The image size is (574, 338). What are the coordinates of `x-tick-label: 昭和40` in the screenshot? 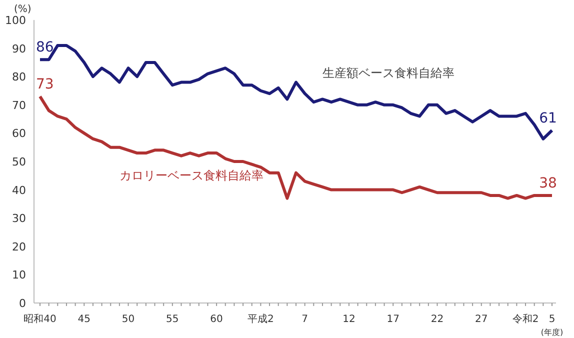 It's located at (40, 319).